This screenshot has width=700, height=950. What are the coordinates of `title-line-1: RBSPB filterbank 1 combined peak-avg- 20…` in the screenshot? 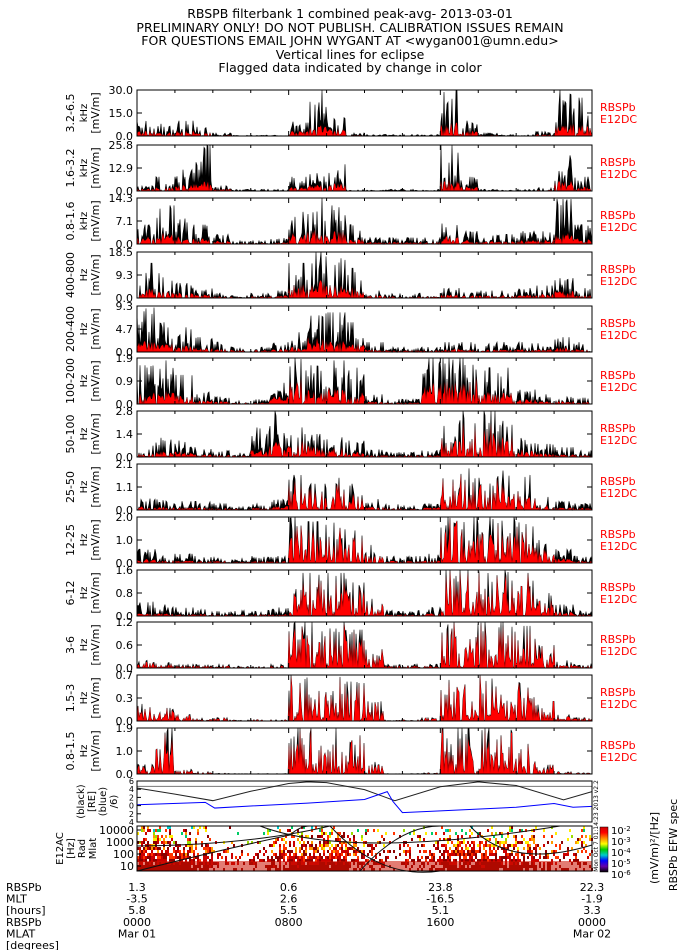 It's located at (350, 13).